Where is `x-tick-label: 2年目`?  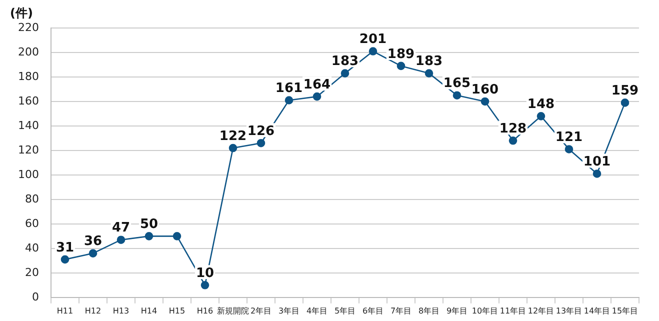 x-tick-label: 2年目 is located at coordinates (261, 311).